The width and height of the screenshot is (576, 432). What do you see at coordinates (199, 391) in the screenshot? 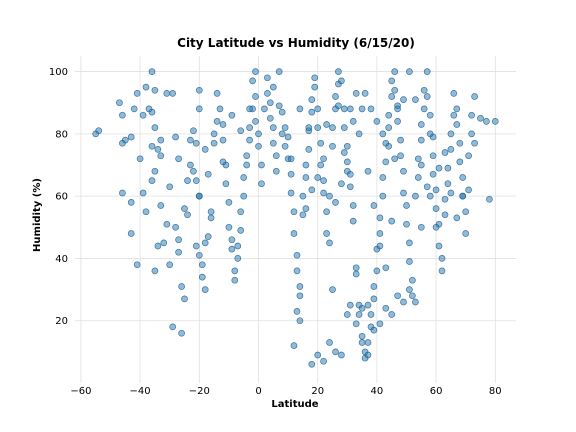
I see `x-tick-label: −20` at bounding box center [199, 391].